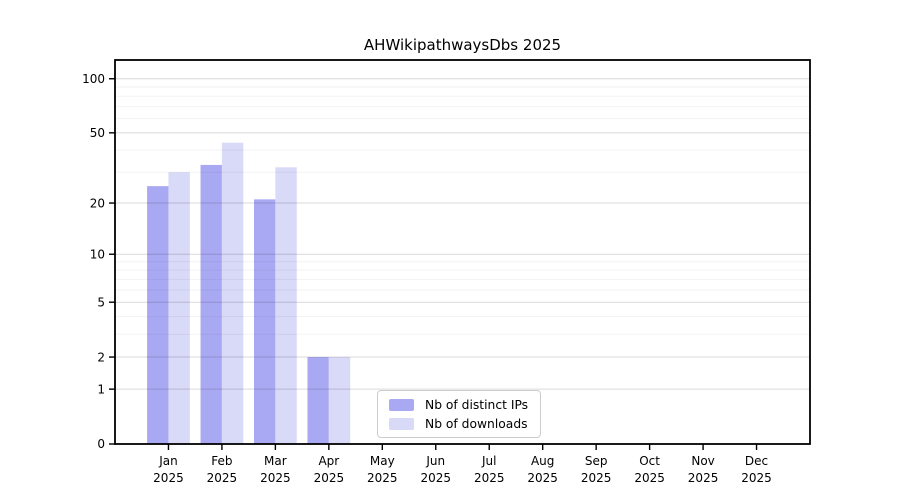 The width and height of the screenshot is (900, 500). Describe the element at coordinates (265, 321) in the screenshot. I see `bar-distinct-ips-mar` at that location.